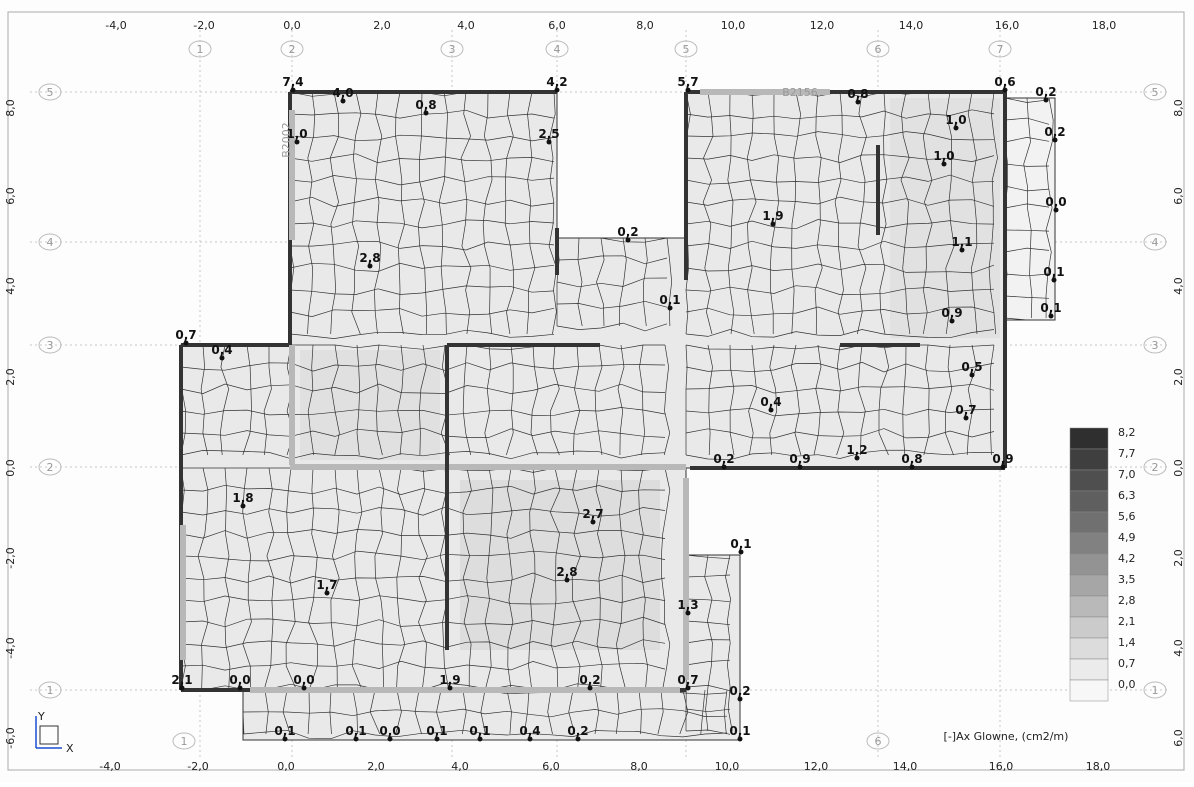  Describe the element at coordinates (592, 514) in the screenshot. I see `reinforcement-value: 2,7` at that location.